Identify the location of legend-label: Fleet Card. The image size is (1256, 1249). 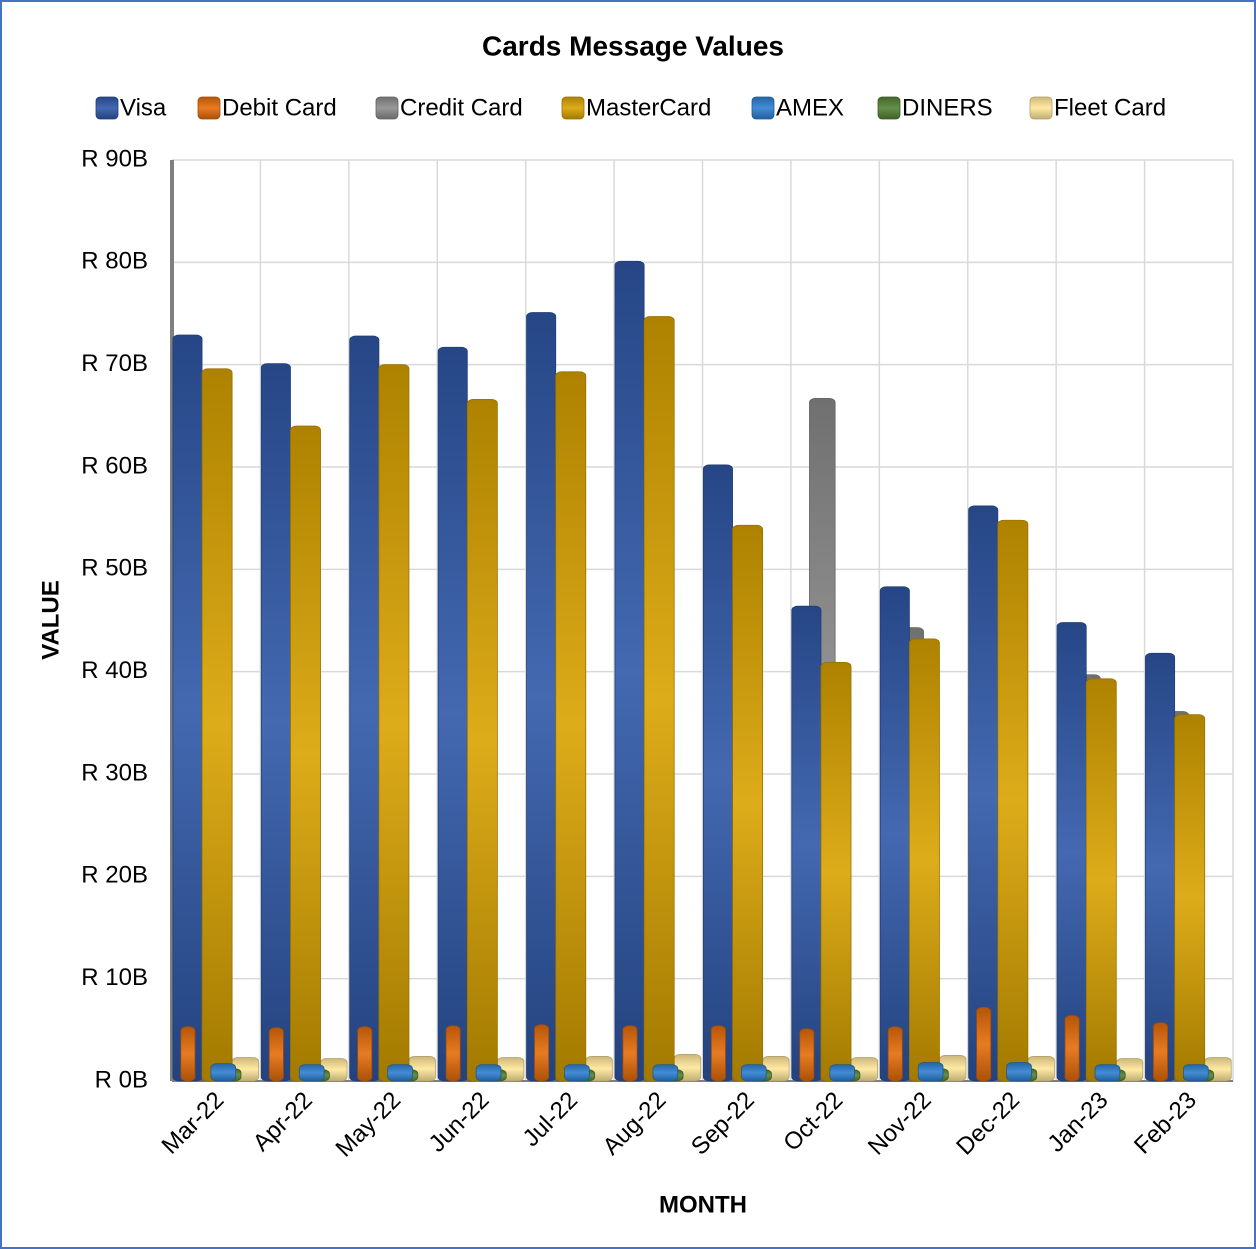
(1110, 107).